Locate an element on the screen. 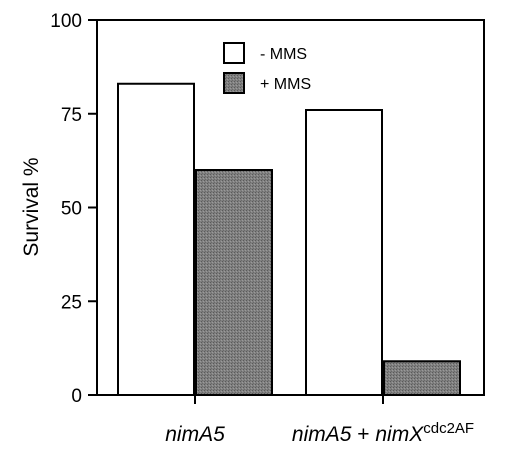  category-label-2: nimA5 + nimXcdc2AF is located at coordinates (383, 433).